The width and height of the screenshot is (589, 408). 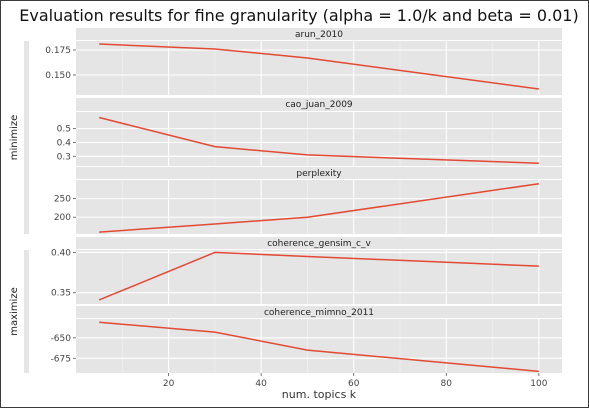 I want to click on panel-background-arun_2010, so click(x=319, y=68).